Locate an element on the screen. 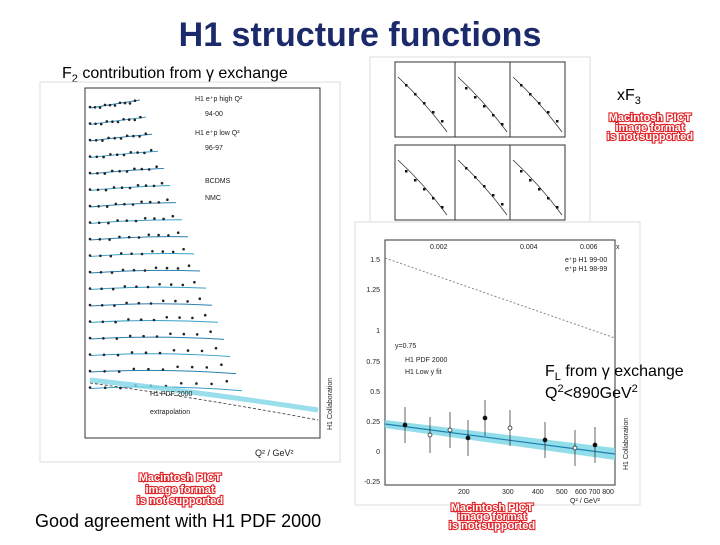 Image resolution: width=720 pixels, height=545 pixels. pict-notice: image format is located at coordinates (179, 490).